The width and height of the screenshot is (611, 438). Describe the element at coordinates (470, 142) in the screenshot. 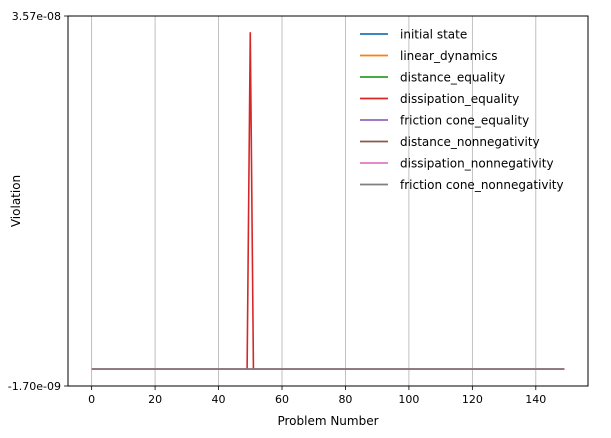

I see `legend-label: distance_nonnegativity` at that location.